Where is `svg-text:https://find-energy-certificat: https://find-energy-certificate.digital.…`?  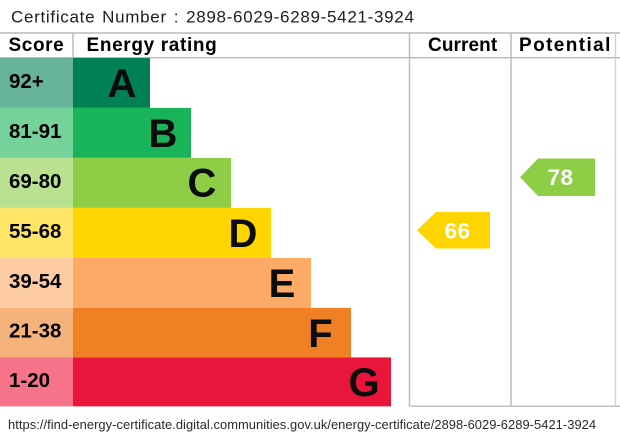 svg-text:https://find-energy-certificat: https://find-energy-certificate.digital.… is located at coordinates (302, 424).